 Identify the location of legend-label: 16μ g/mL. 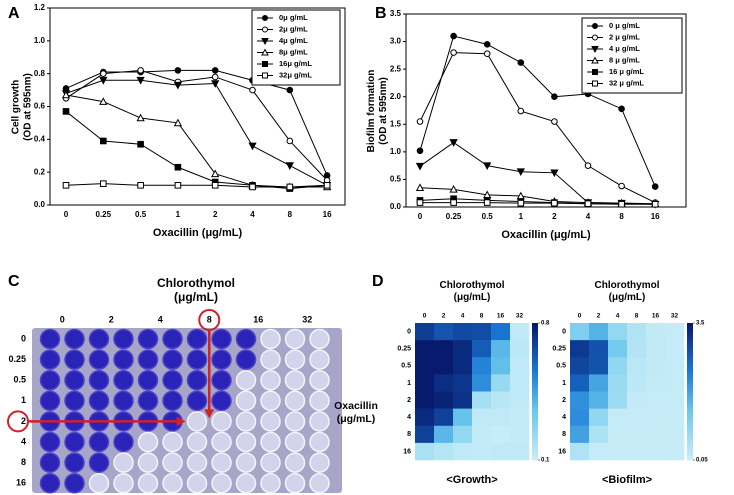
(295, 63).